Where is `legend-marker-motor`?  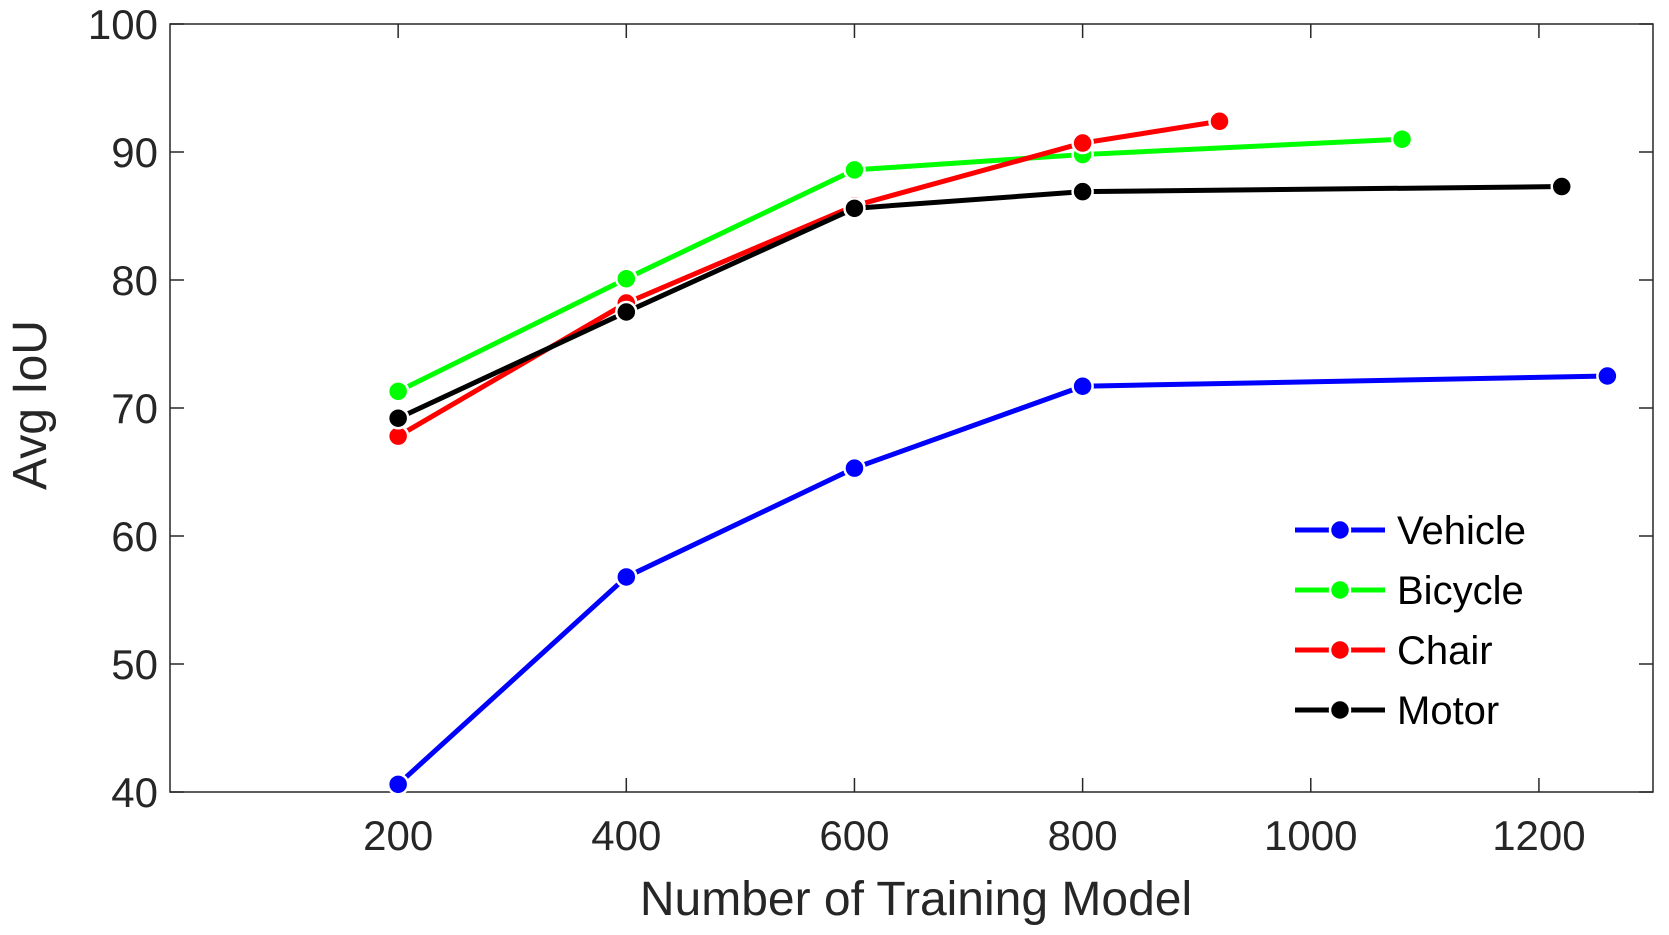
legend-marker-motor is located at coordinates (1340, 710).